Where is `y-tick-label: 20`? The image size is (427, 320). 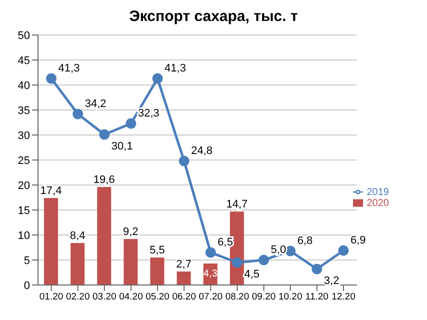 y-tick-label: 20 is located at coordinates (24, 186).